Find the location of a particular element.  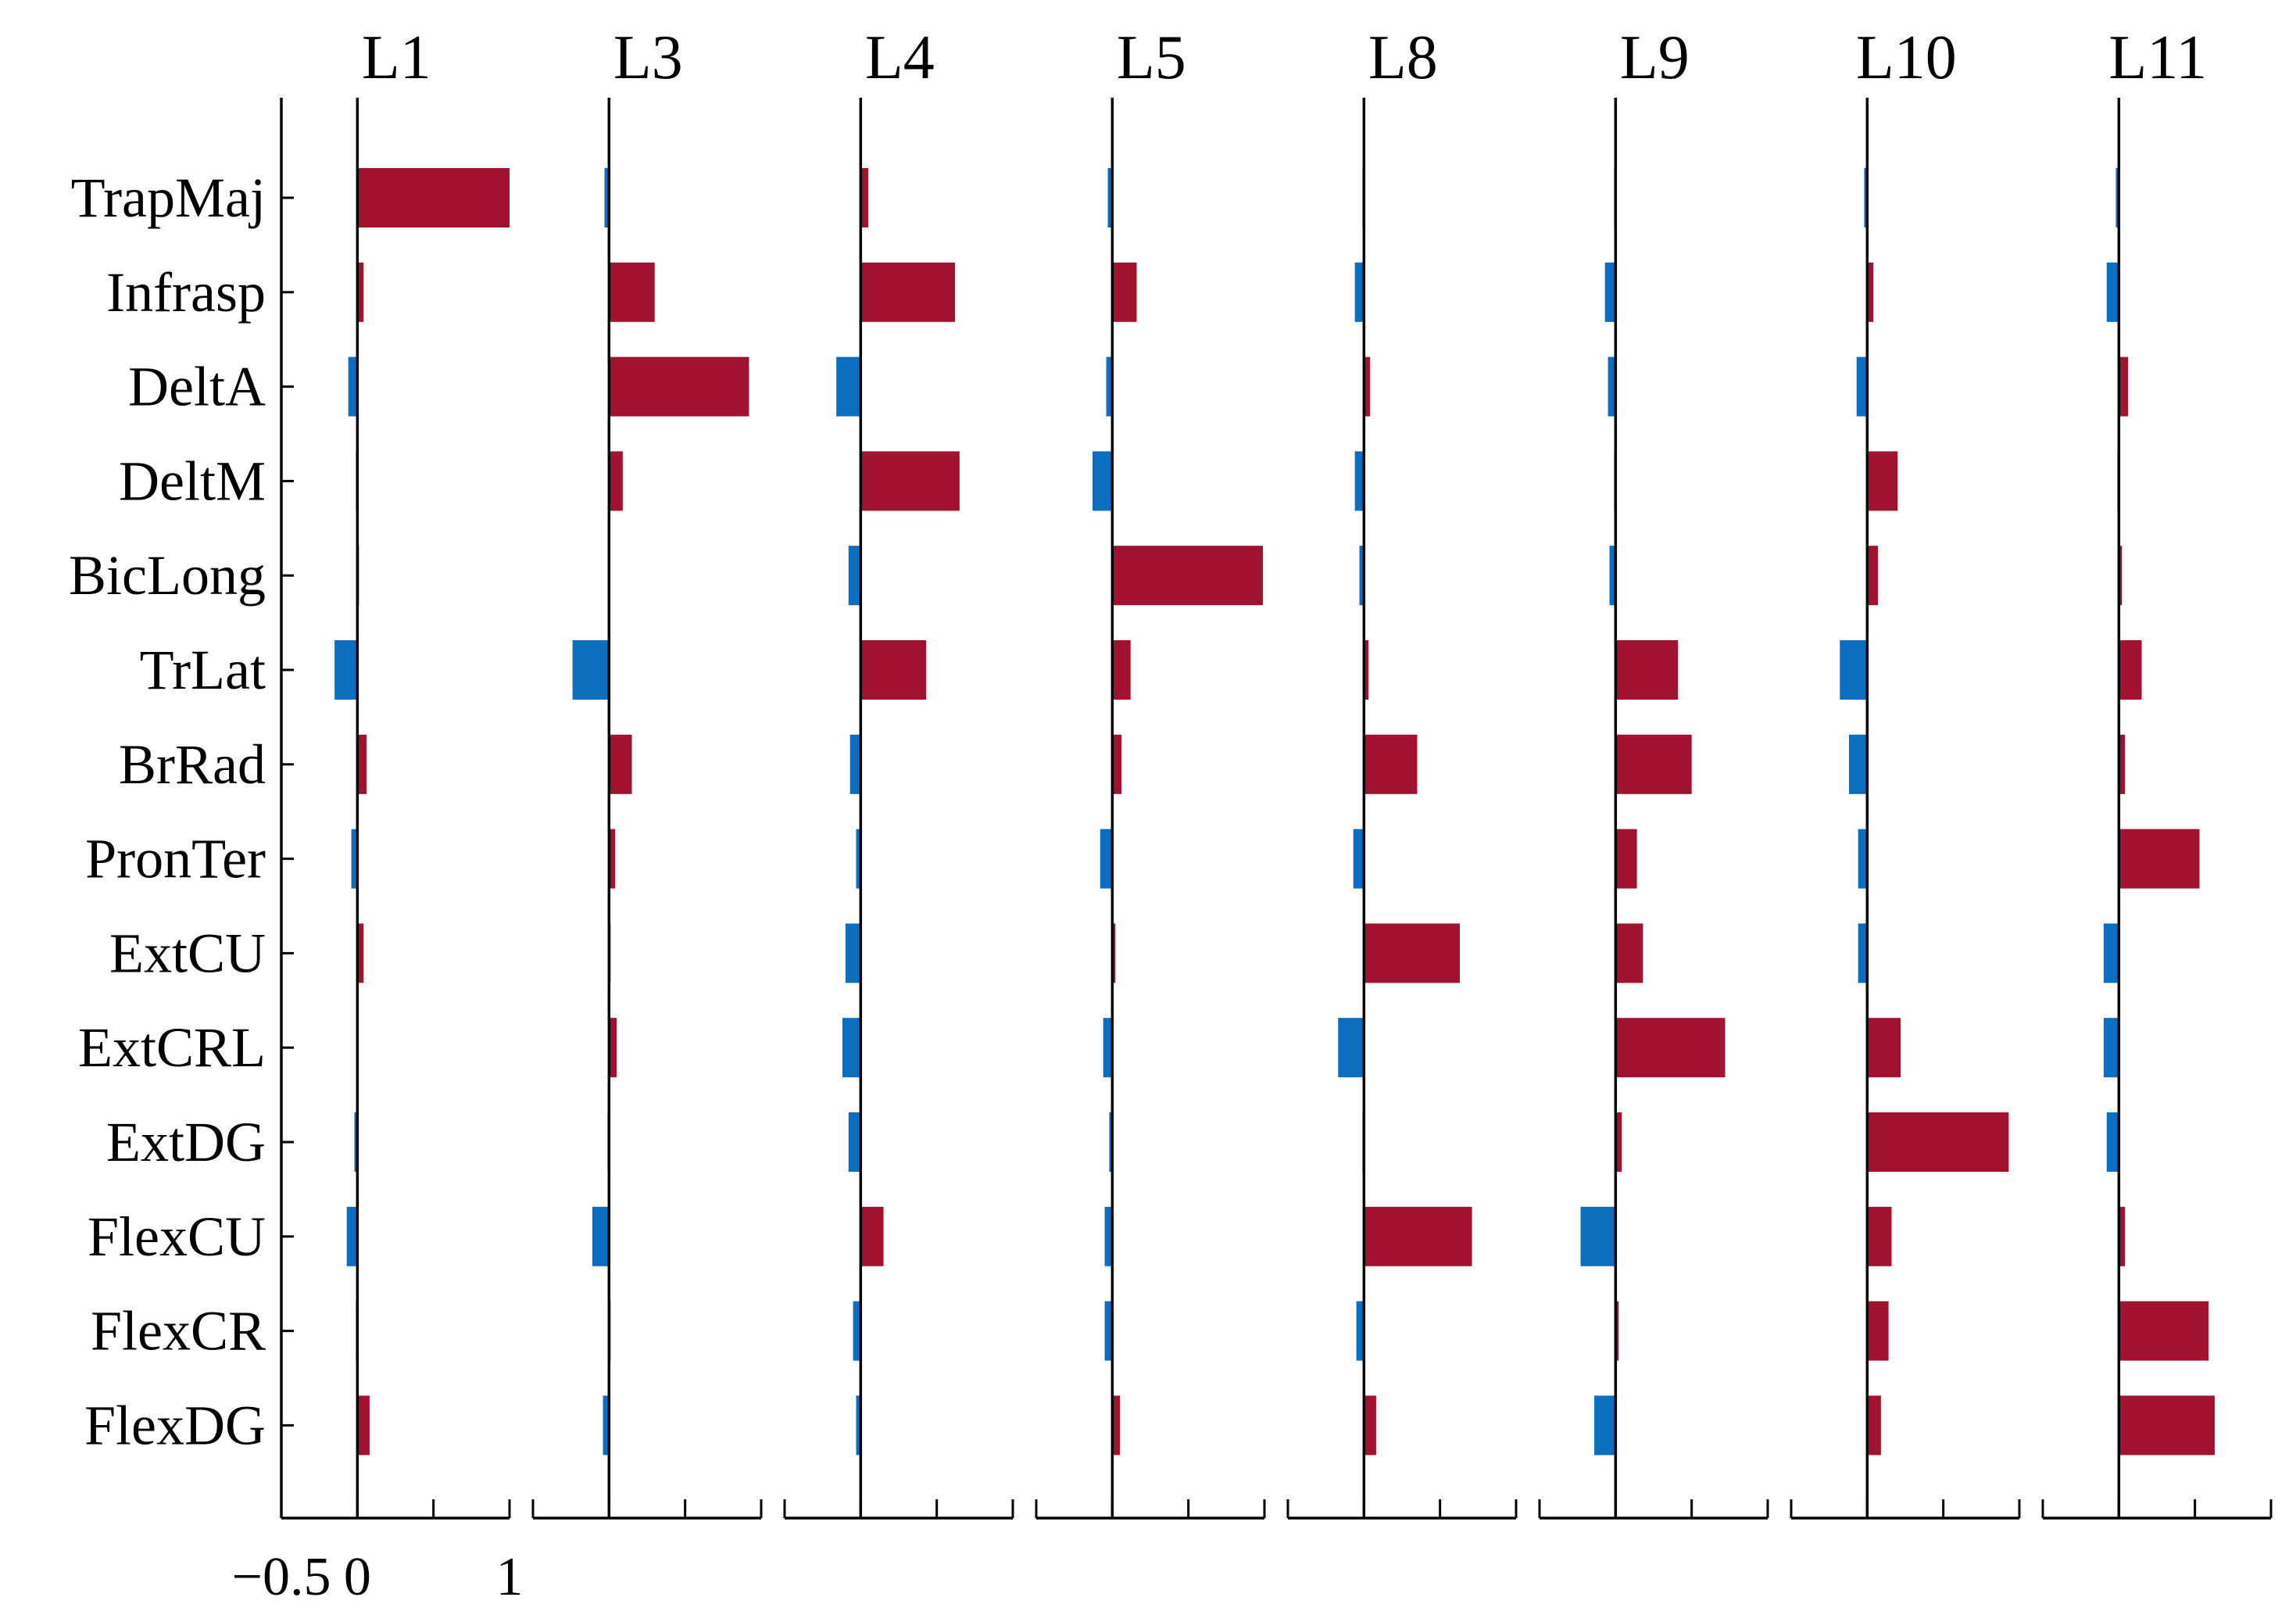

x-tick-label: −0.5 is located at coordinates (282, 1577).